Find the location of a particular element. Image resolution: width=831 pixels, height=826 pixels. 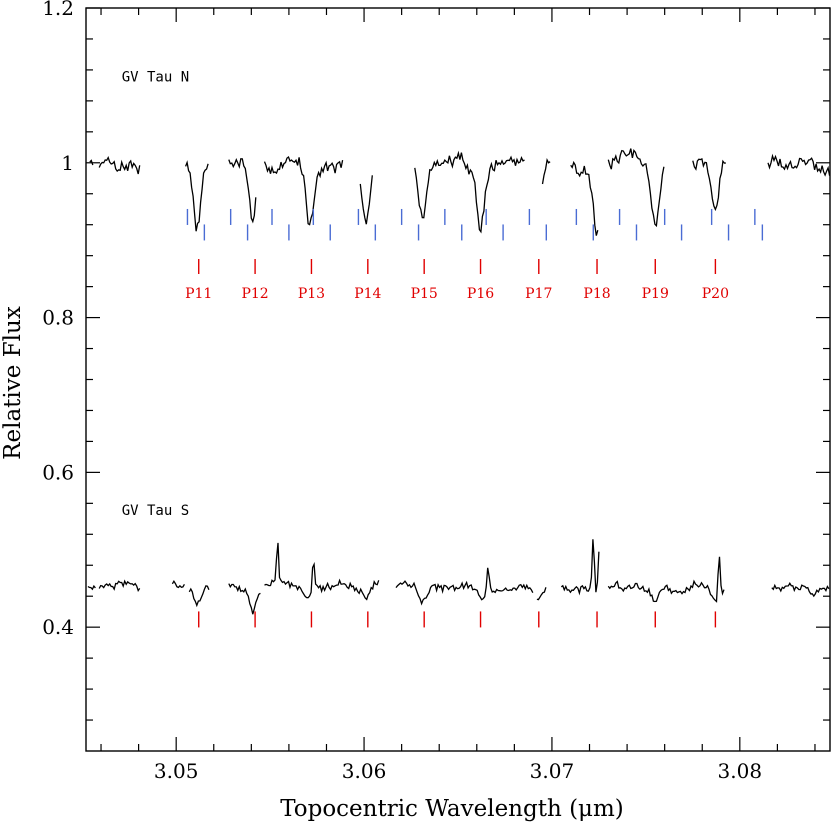

pfund-label: P20 is located at coordinates (715, 294).